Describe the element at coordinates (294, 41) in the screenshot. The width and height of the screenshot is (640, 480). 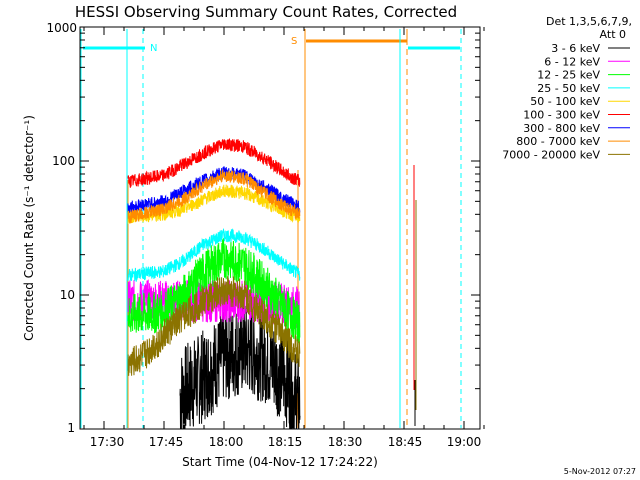
I see `annotation-s: S` at that location.